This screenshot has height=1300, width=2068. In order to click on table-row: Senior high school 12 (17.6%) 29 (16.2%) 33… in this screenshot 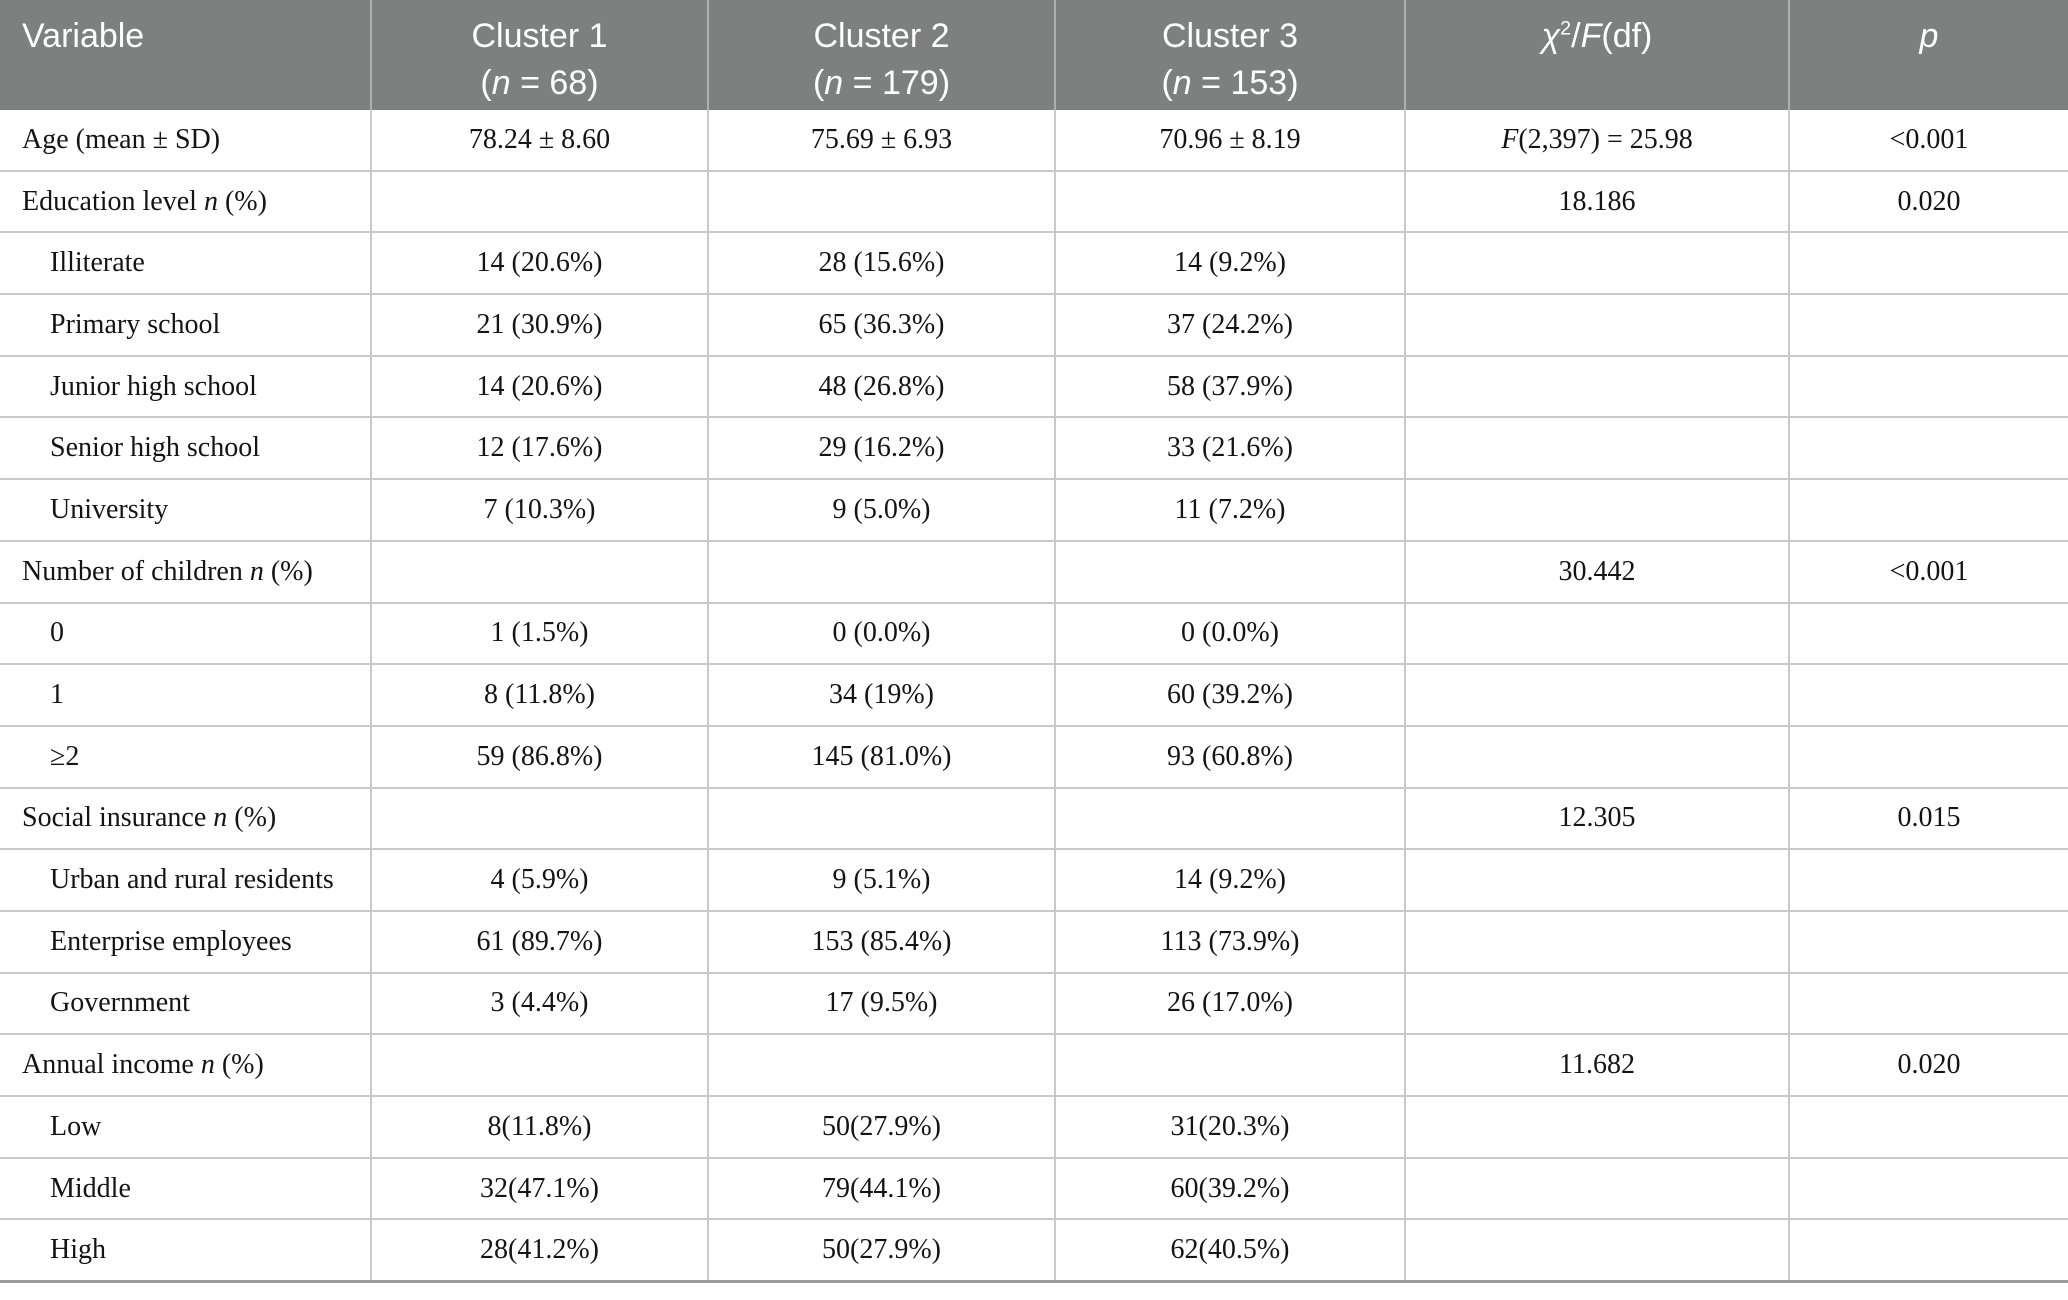, I will do `click(1034, 449)`.